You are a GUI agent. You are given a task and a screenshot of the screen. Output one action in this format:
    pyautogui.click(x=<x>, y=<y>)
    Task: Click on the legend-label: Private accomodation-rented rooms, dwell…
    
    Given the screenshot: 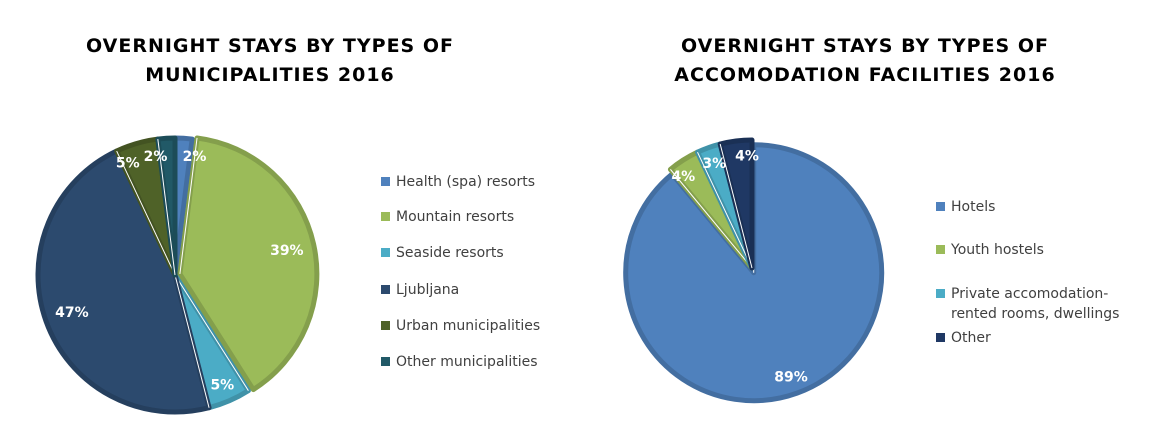 What is the action you would take?
    pyautogui.click(x=1035, y=304)
    